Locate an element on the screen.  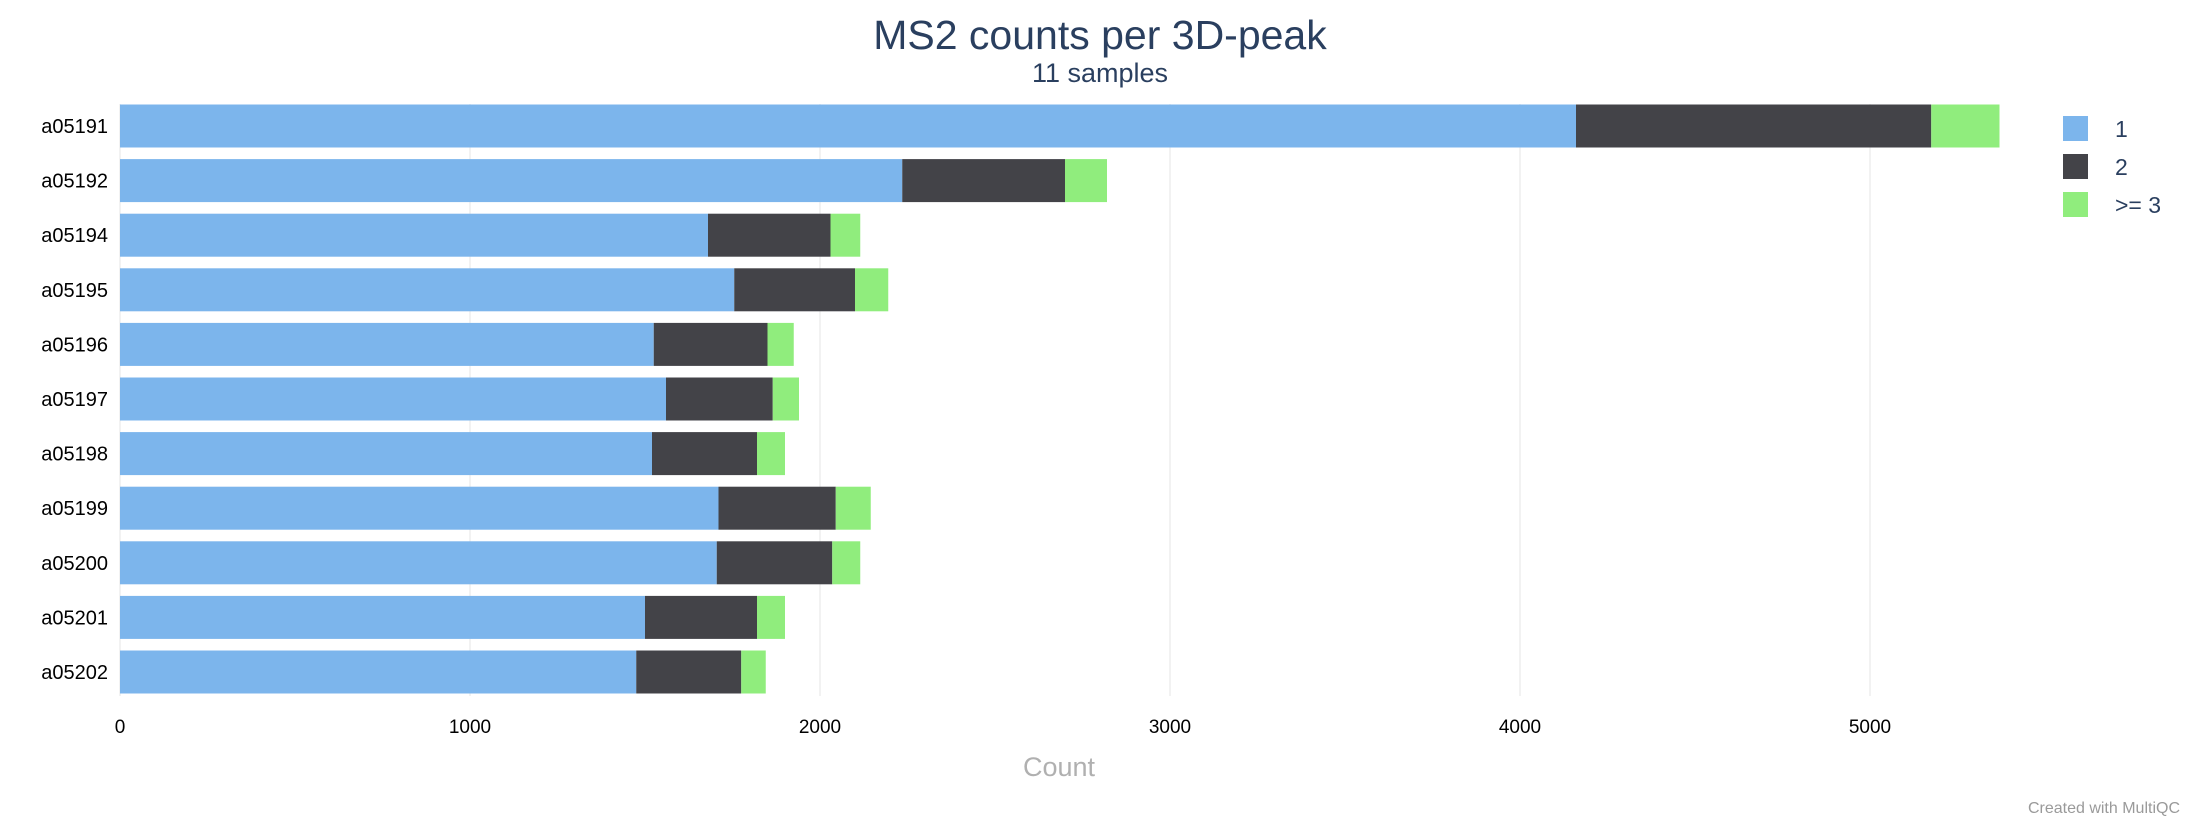
category-label: a05197 is located at coordinates (74, 400).